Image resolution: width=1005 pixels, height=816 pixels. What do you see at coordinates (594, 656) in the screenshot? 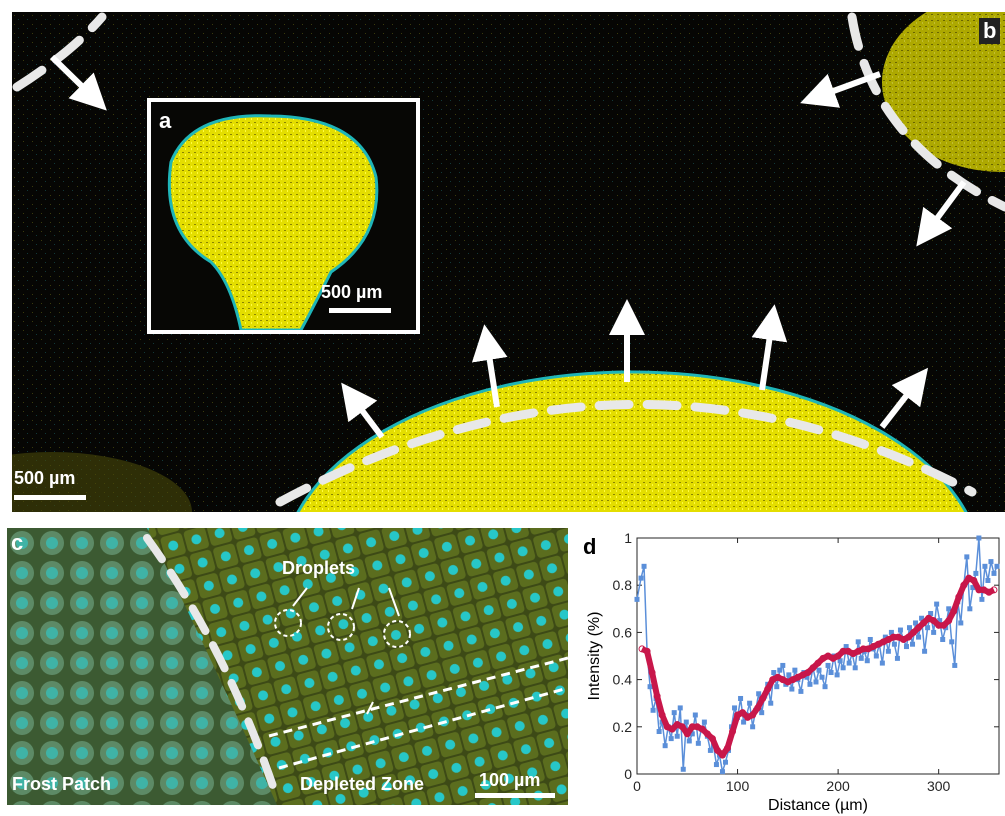
I see `y-axis-label: Intensity (%)` at bounding box center [594, 656].